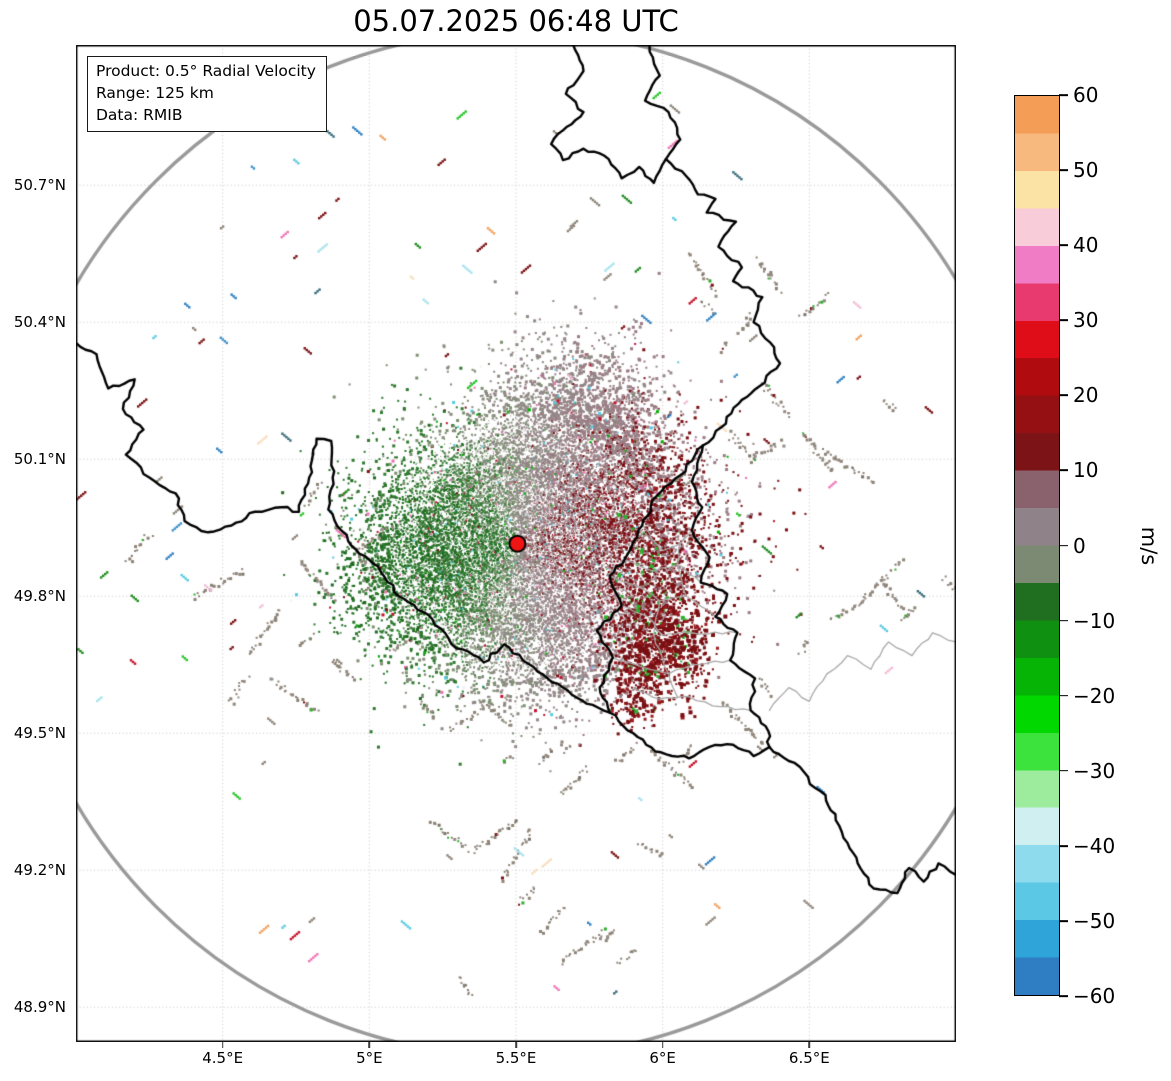 Image resolution: width=1171 pixels, height=1081 pixels. Describe the element at coordinates (39, 185) in the screenshot. I see `y-axis-tick-label: 50.7°N` at that location.